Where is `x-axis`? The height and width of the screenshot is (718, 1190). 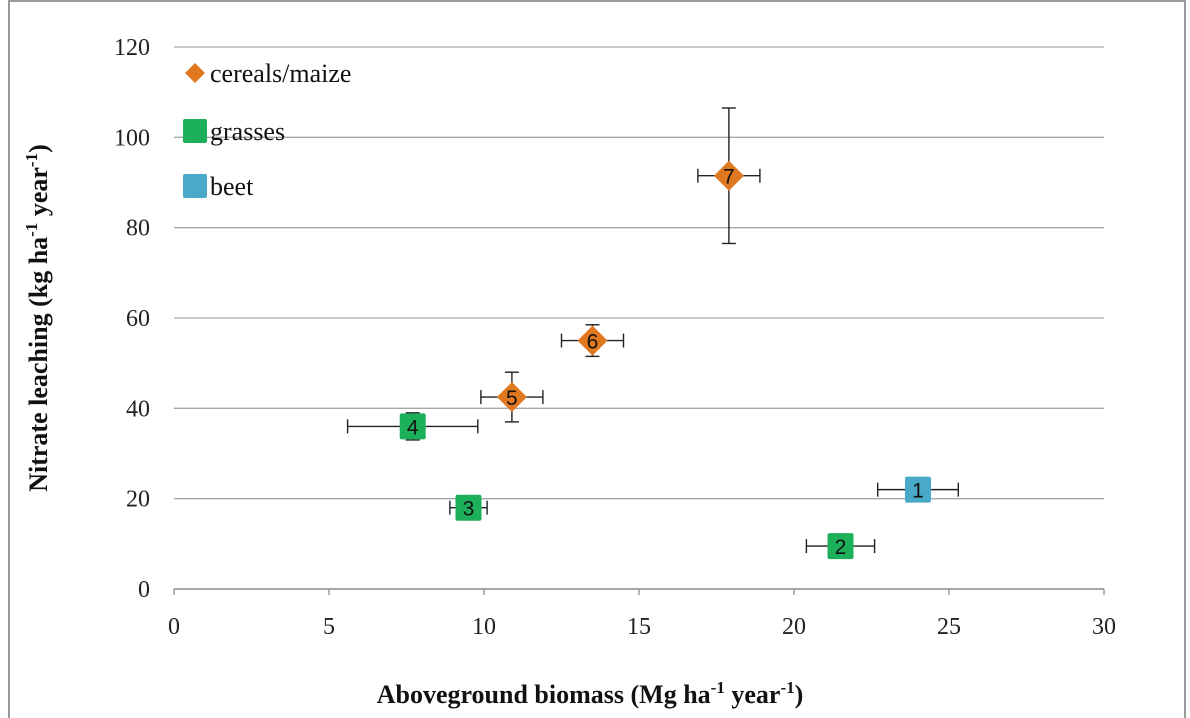
x-axis is located at coordinates (639, 591).